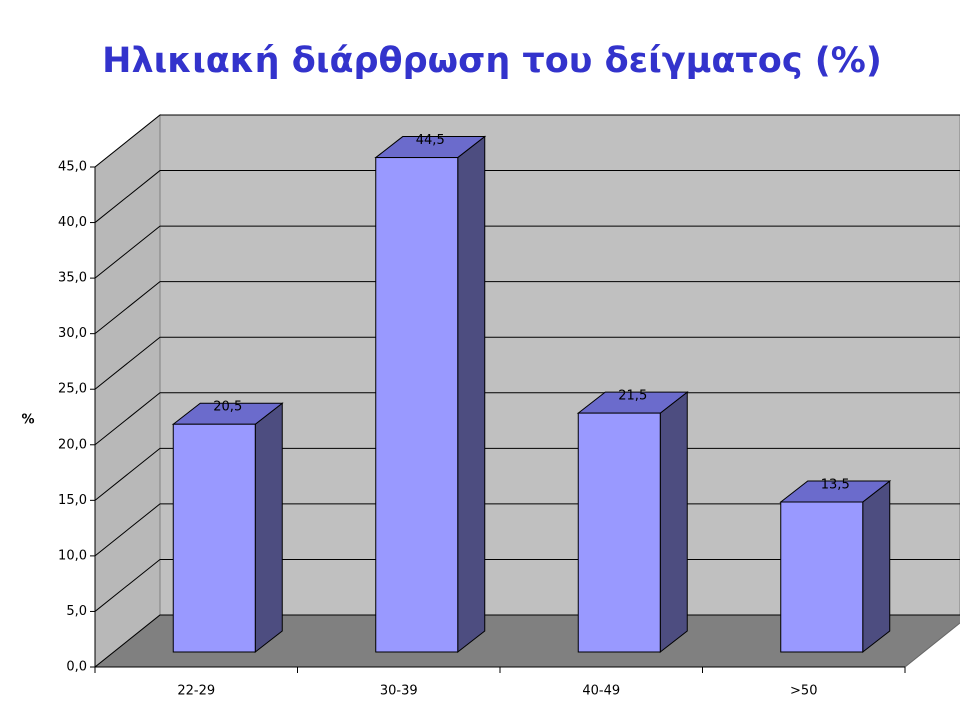 This screenshot has width=960, height=720. What do you see at coordinates (803, 691) in the screenshot?
I see `x-tick-label: >50` at bounding box center [803, 691].